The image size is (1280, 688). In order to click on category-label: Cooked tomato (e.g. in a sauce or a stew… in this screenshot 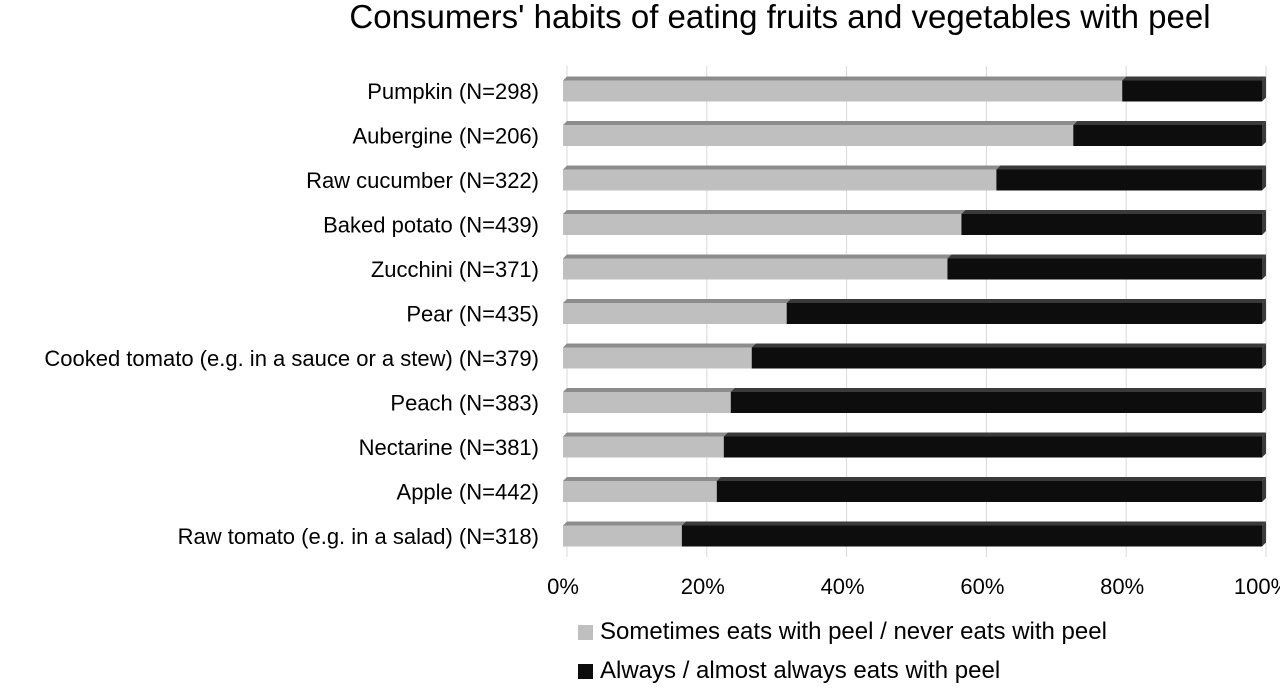, I will do `click(291, 358)`.